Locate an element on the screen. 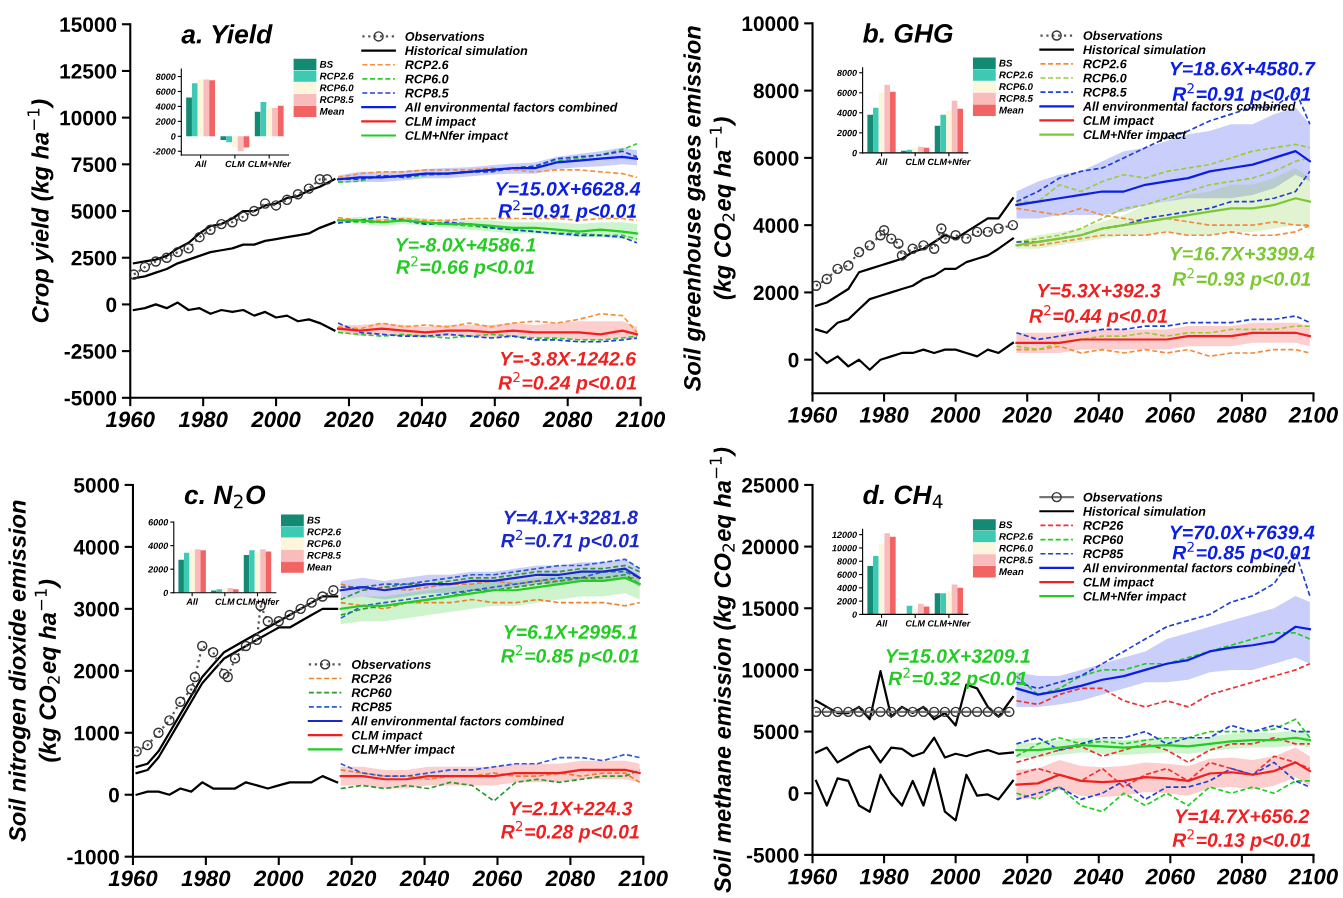 This screenshot has width=1343, height=898. y-tick-label: -1000 is located at coordinates (93, 857).